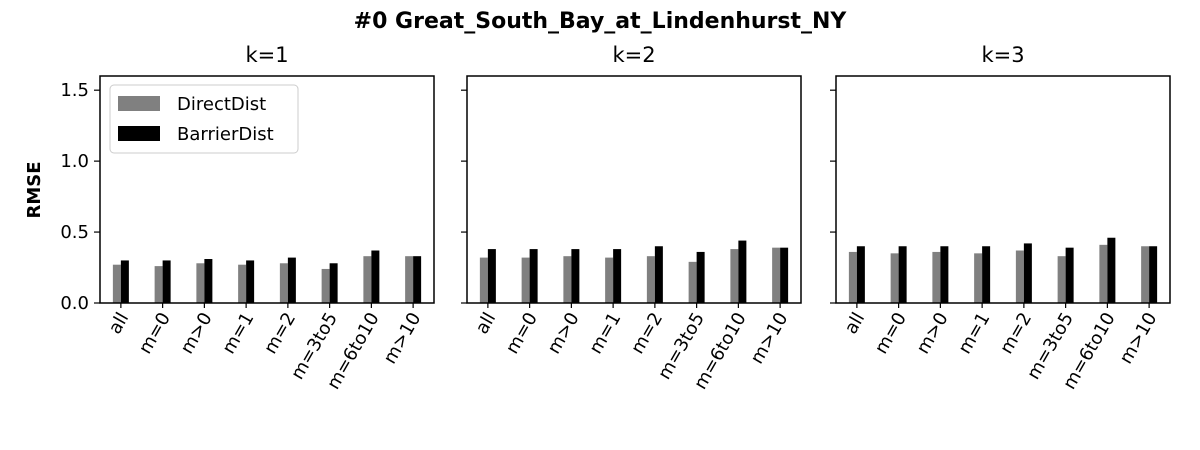 The height and width of the screenshot is (450, 1200). What do you see at coordinates (225, 134) in the screenshot?
I see `legend-label: BarrierDist` at bounding box center [225, 134].